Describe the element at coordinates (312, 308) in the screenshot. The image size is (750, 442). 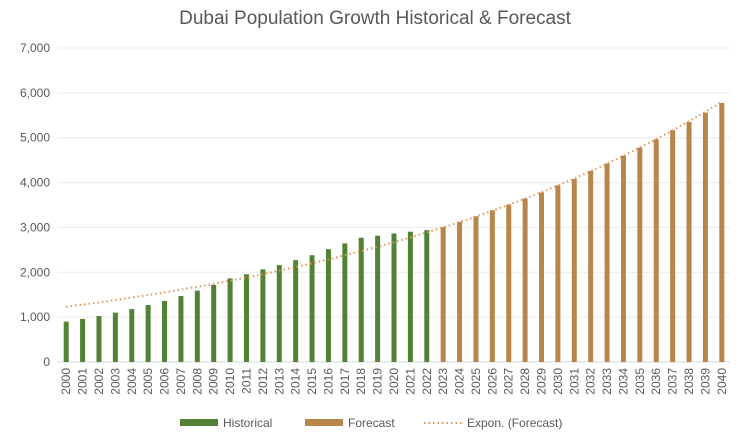
I see `bar-historical-2015` at that location.